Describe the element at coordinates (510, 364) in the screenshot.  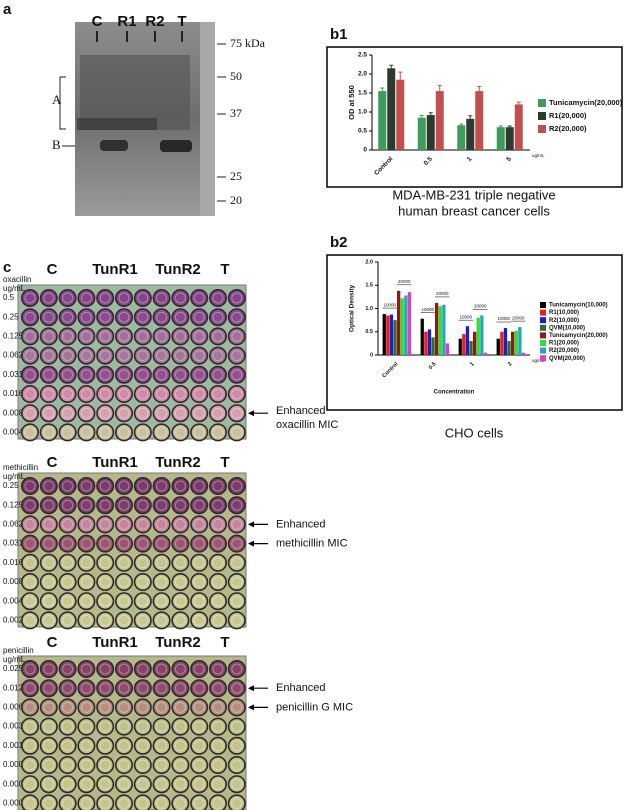
I see `x-tick-label: 2` at that location.